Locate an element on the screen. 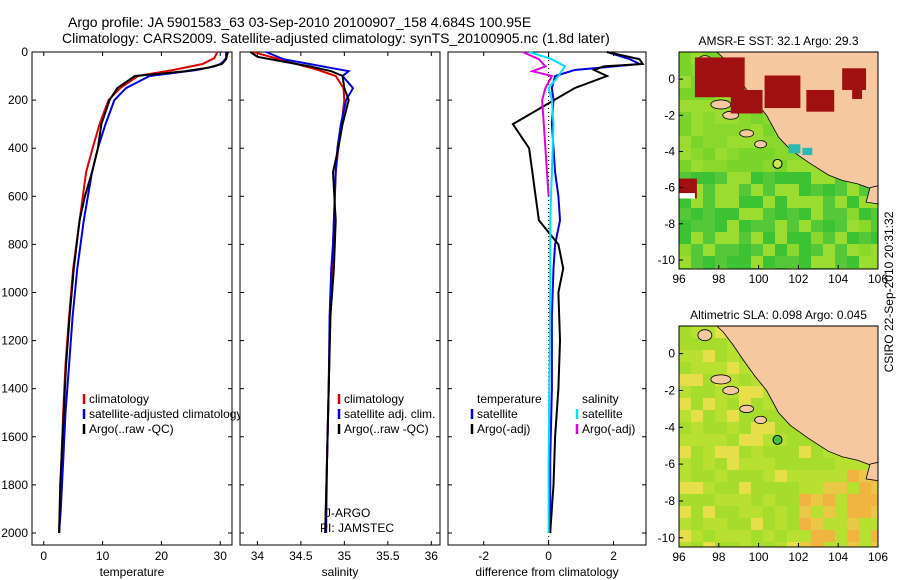 This screenshot has height=580, width=900. legend-entry: Argo(..raw -QC) is located at coordinates (131, 429).